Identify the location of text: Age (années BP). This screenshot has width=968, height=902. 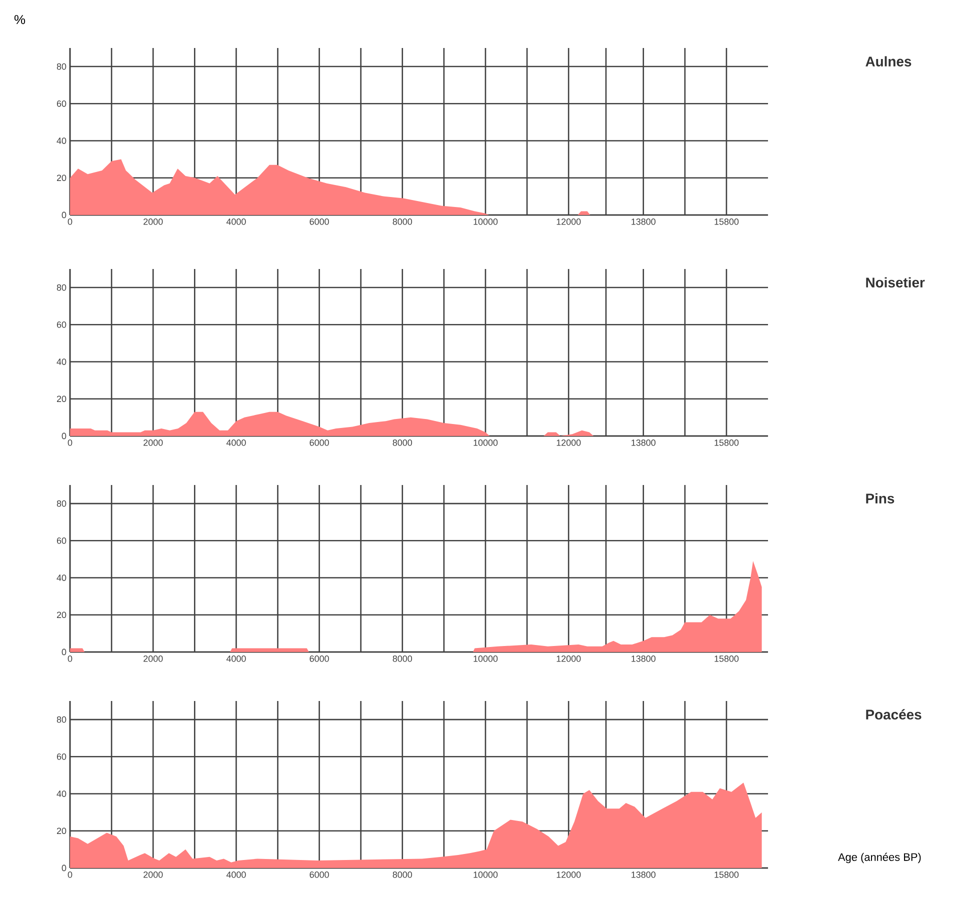
(879, 858).